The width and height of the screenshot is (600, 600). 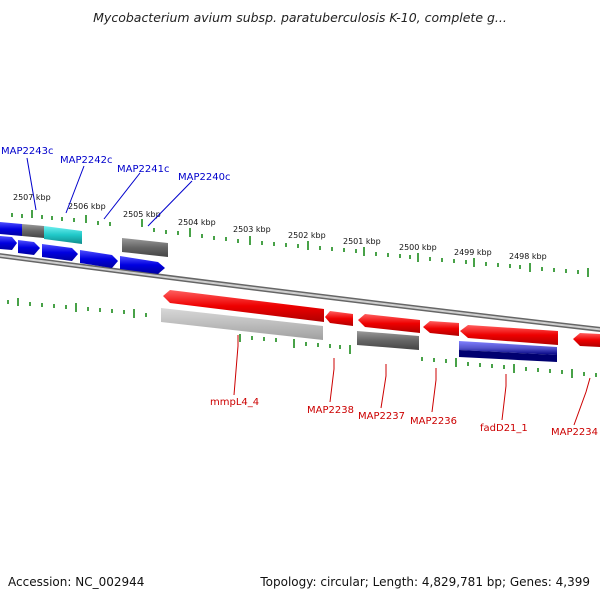 I want to click on forward-gene-labels: MAP2243c MAP2242c MAP2241c MAP2240c, so click(x=115, y=164).